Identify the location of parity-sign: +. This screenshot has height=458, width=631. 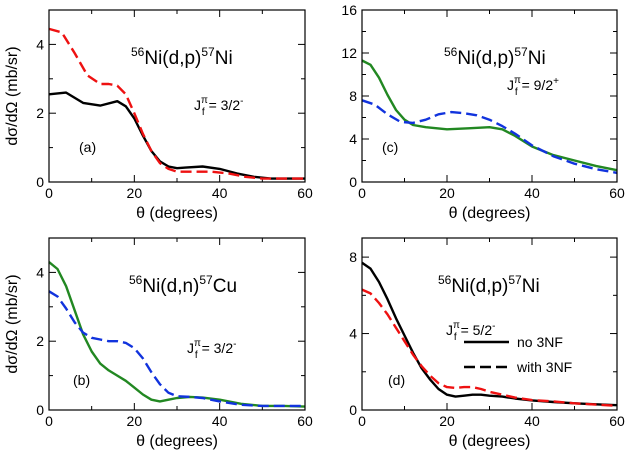
(556, 81).